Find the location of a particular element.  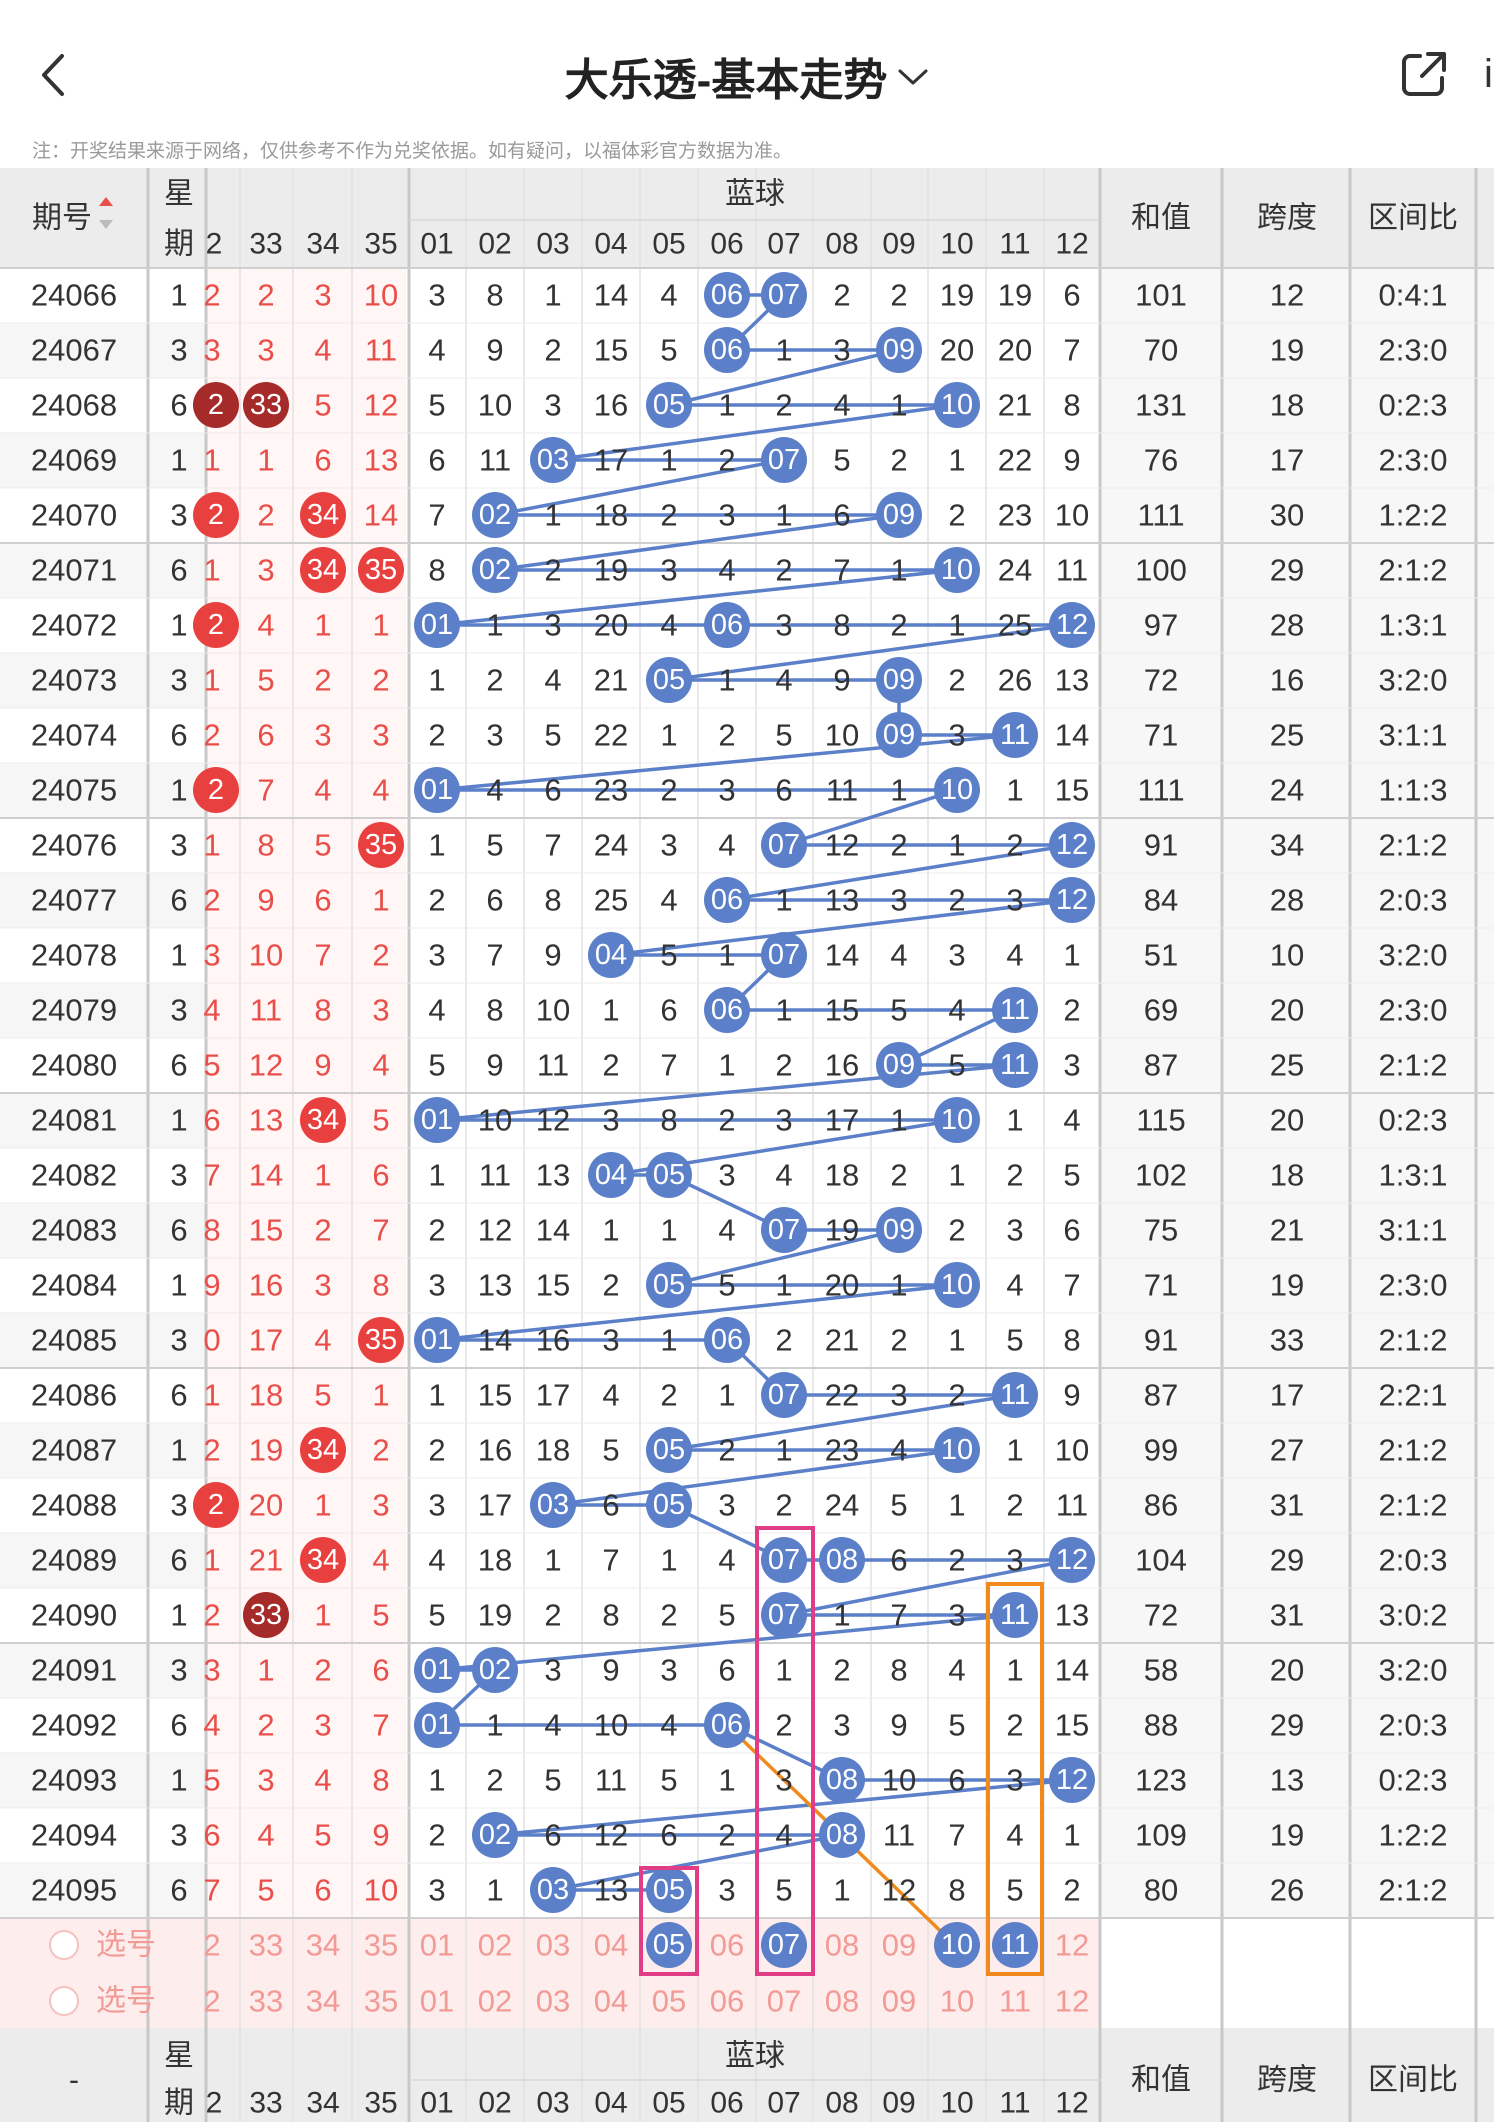

table-row: 24072 1 2 4 1 1 01 1 3 20 4 06 3 8 2 1 25 12 97 28 1:3:1 is located at coordinates (739, 625).